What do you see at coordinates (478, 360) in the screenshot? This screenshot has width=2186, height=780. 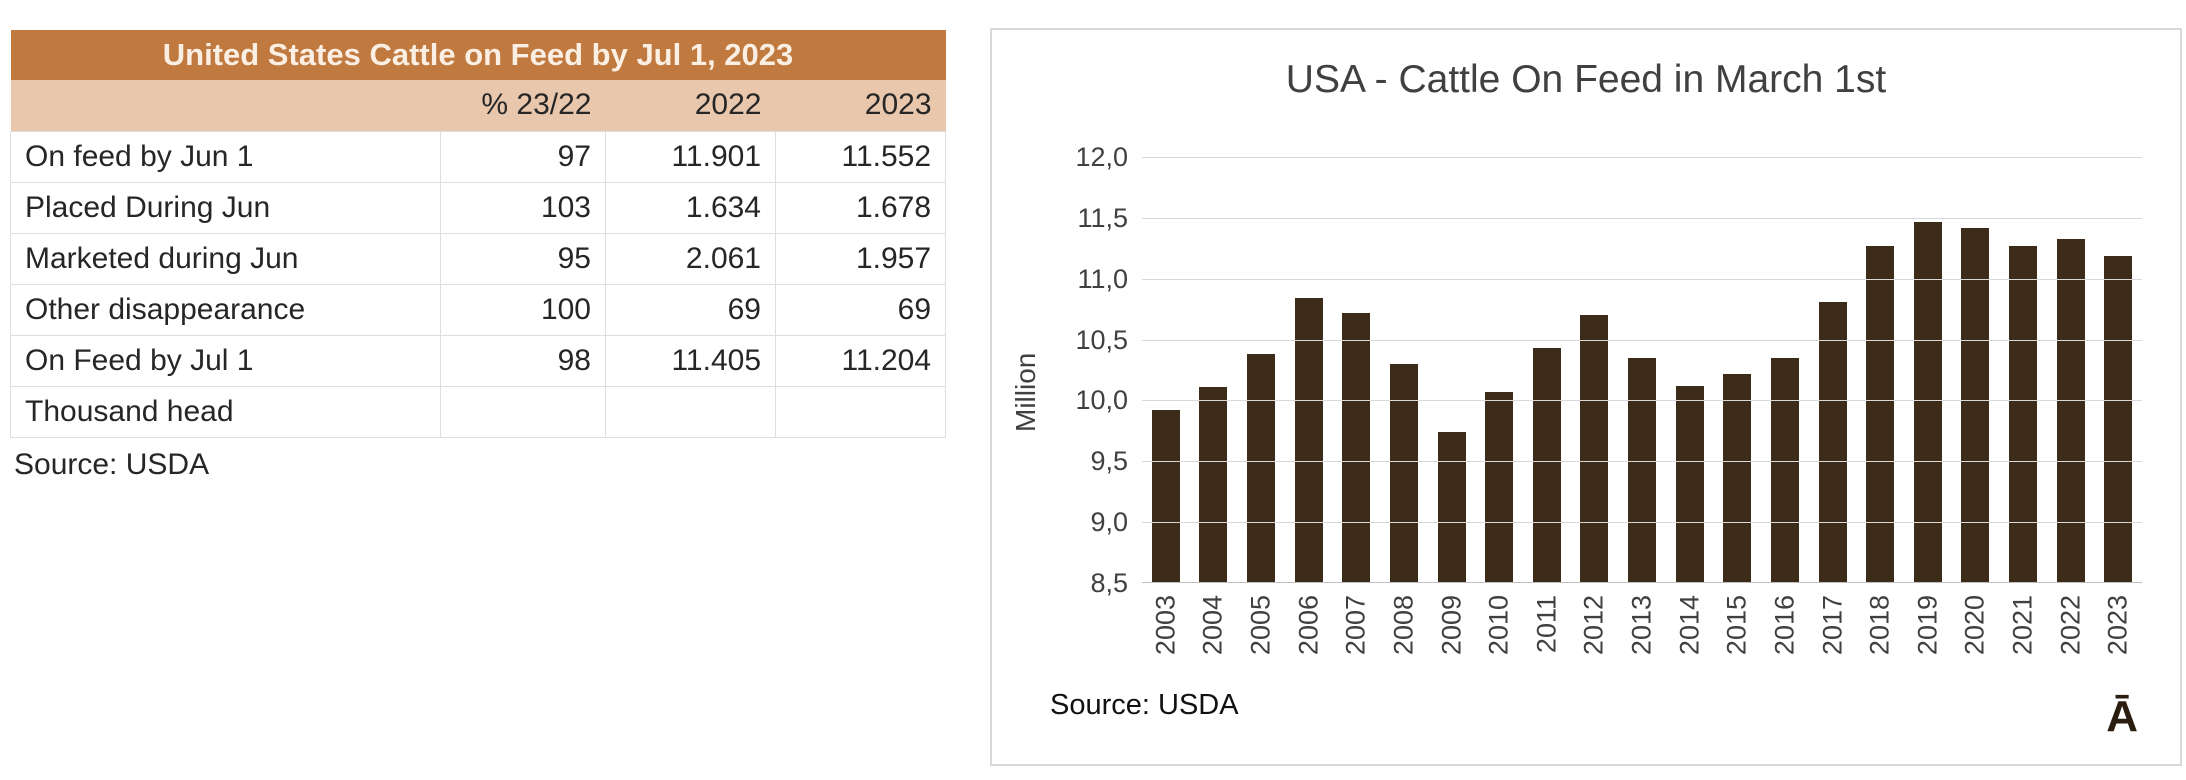 I see `table-row: On Feed by Jul 1 98 11.405 11.204` at bounding box center [478, 360].